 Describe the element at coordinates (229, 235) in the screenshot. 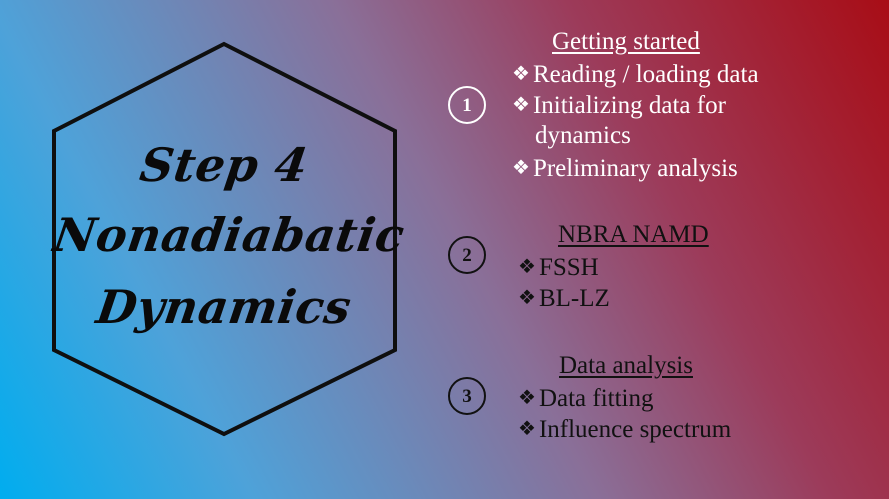

I see `title-line-2: Nonadiabatic` at that location.